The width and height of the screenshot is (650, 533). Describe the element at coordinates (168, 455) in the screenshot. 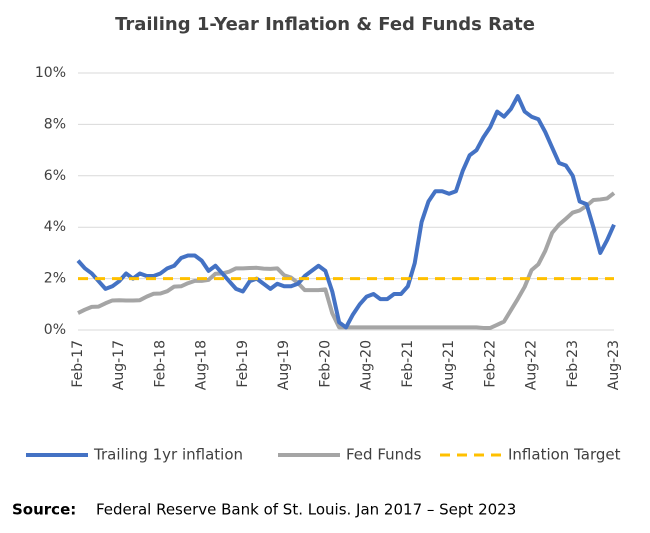

I see `legend-label: Trailing 1yr inflation` at that location.